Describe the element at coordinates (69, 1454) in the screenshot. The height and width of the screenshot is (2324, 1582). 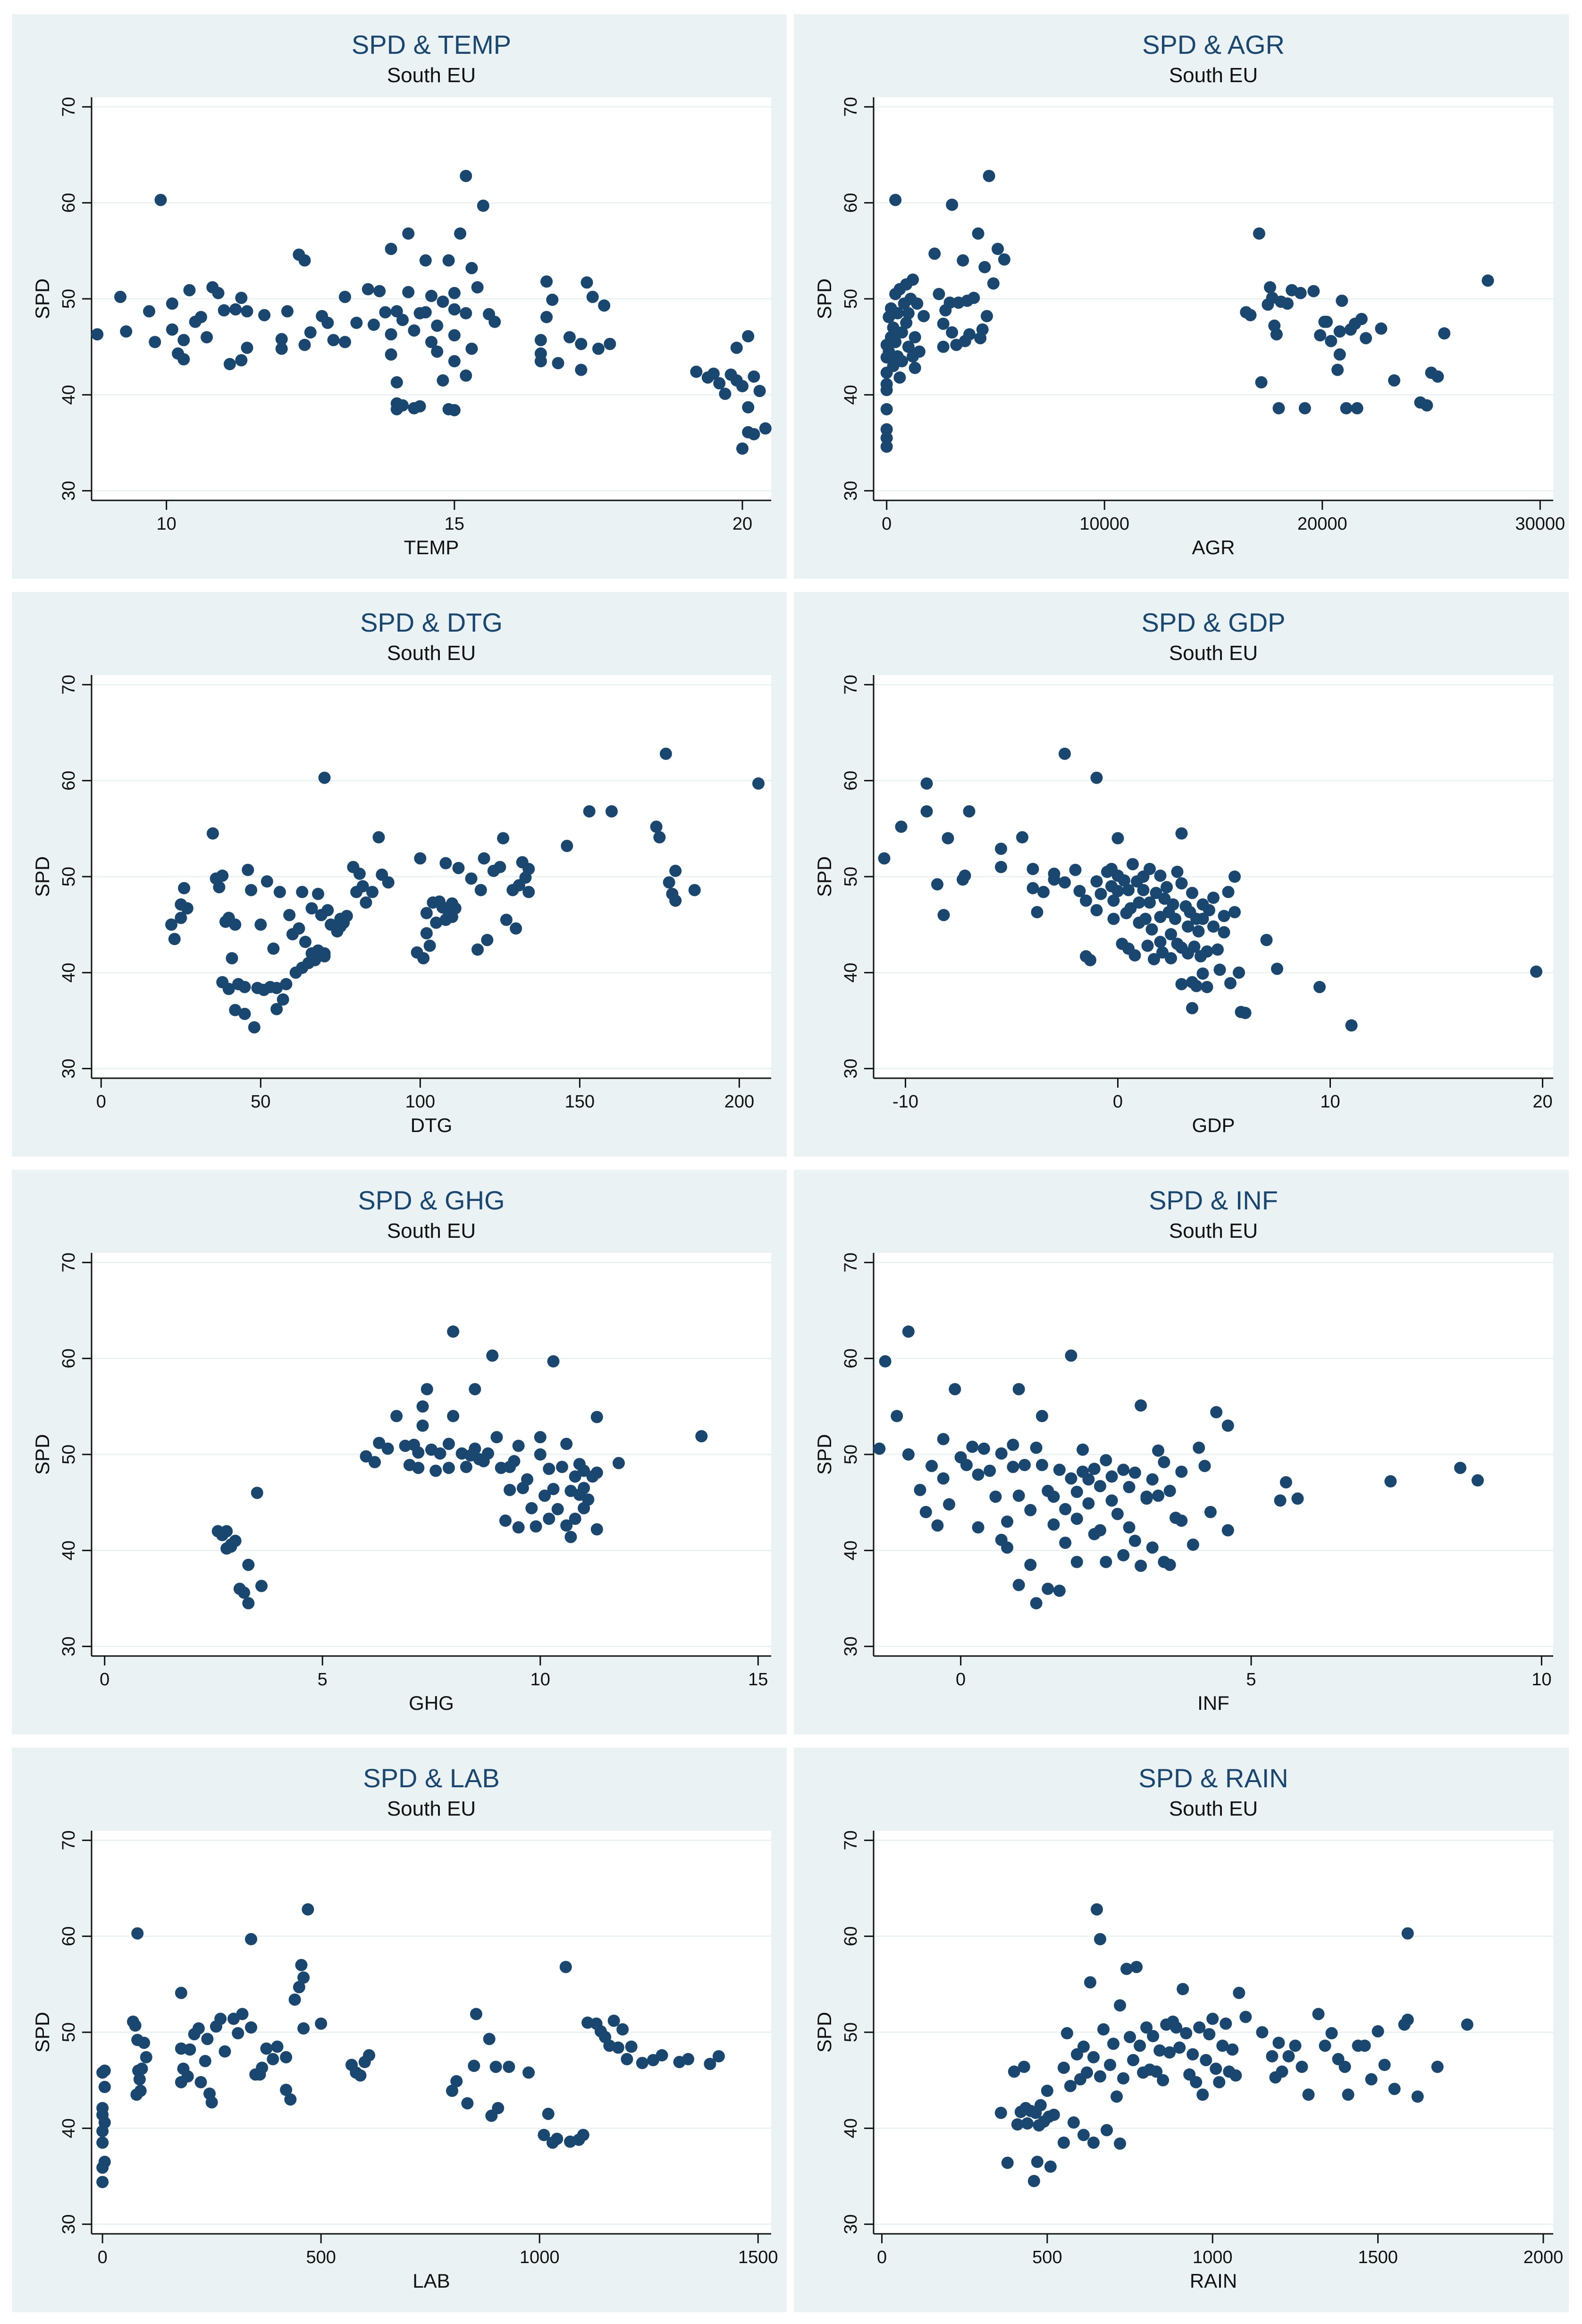
I see `y-tick-label: 50` at that location.